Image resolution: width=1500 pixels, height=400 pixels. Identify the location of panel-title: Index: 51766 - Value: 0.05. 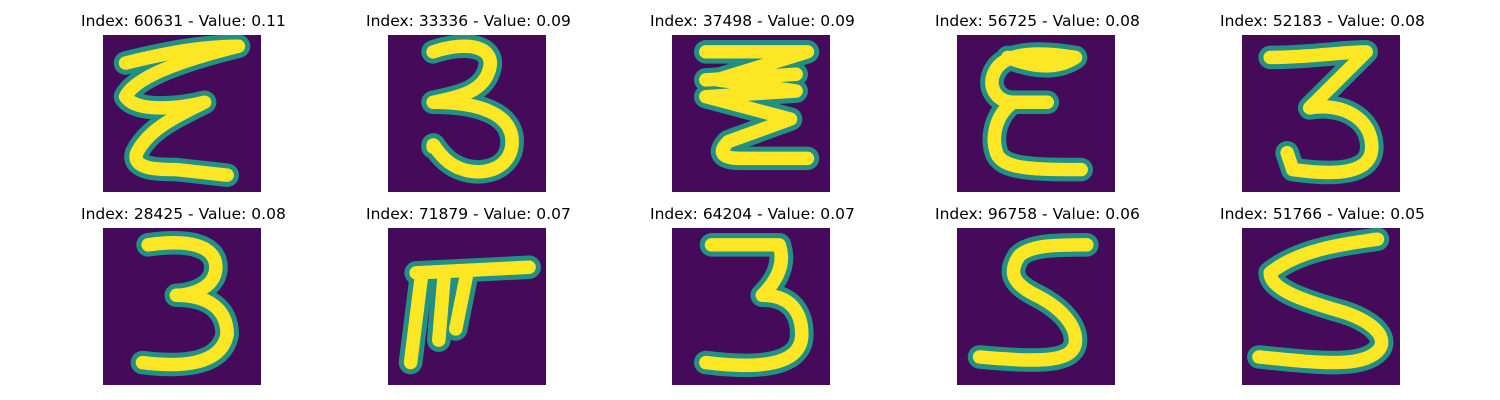
(1322, 214).